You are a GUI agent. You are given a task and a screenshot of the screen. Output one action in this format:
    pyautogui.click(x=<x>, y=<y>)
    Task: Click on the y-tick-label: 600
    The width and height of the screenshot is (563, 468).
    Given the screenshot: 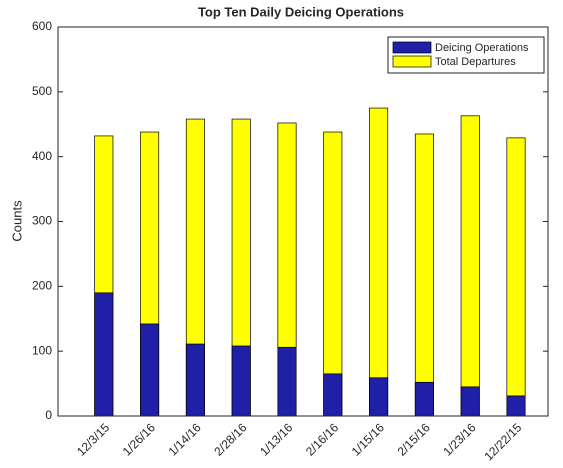 What is the action you would take?
    pyautogui.click(x=42, y=26)
    